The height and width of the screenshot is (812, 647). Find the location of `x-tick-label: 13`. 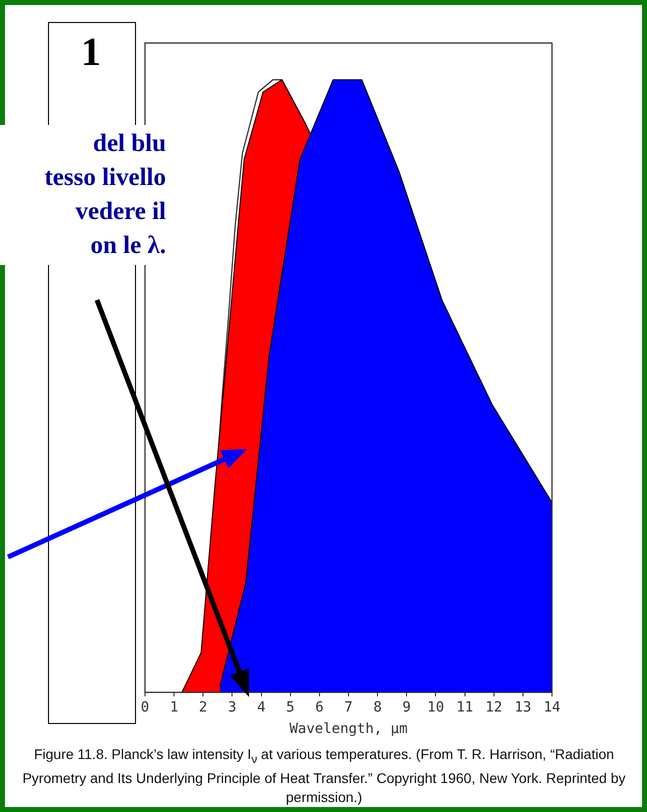

x-tick-label: 13 is located at coordinates (523, 707).